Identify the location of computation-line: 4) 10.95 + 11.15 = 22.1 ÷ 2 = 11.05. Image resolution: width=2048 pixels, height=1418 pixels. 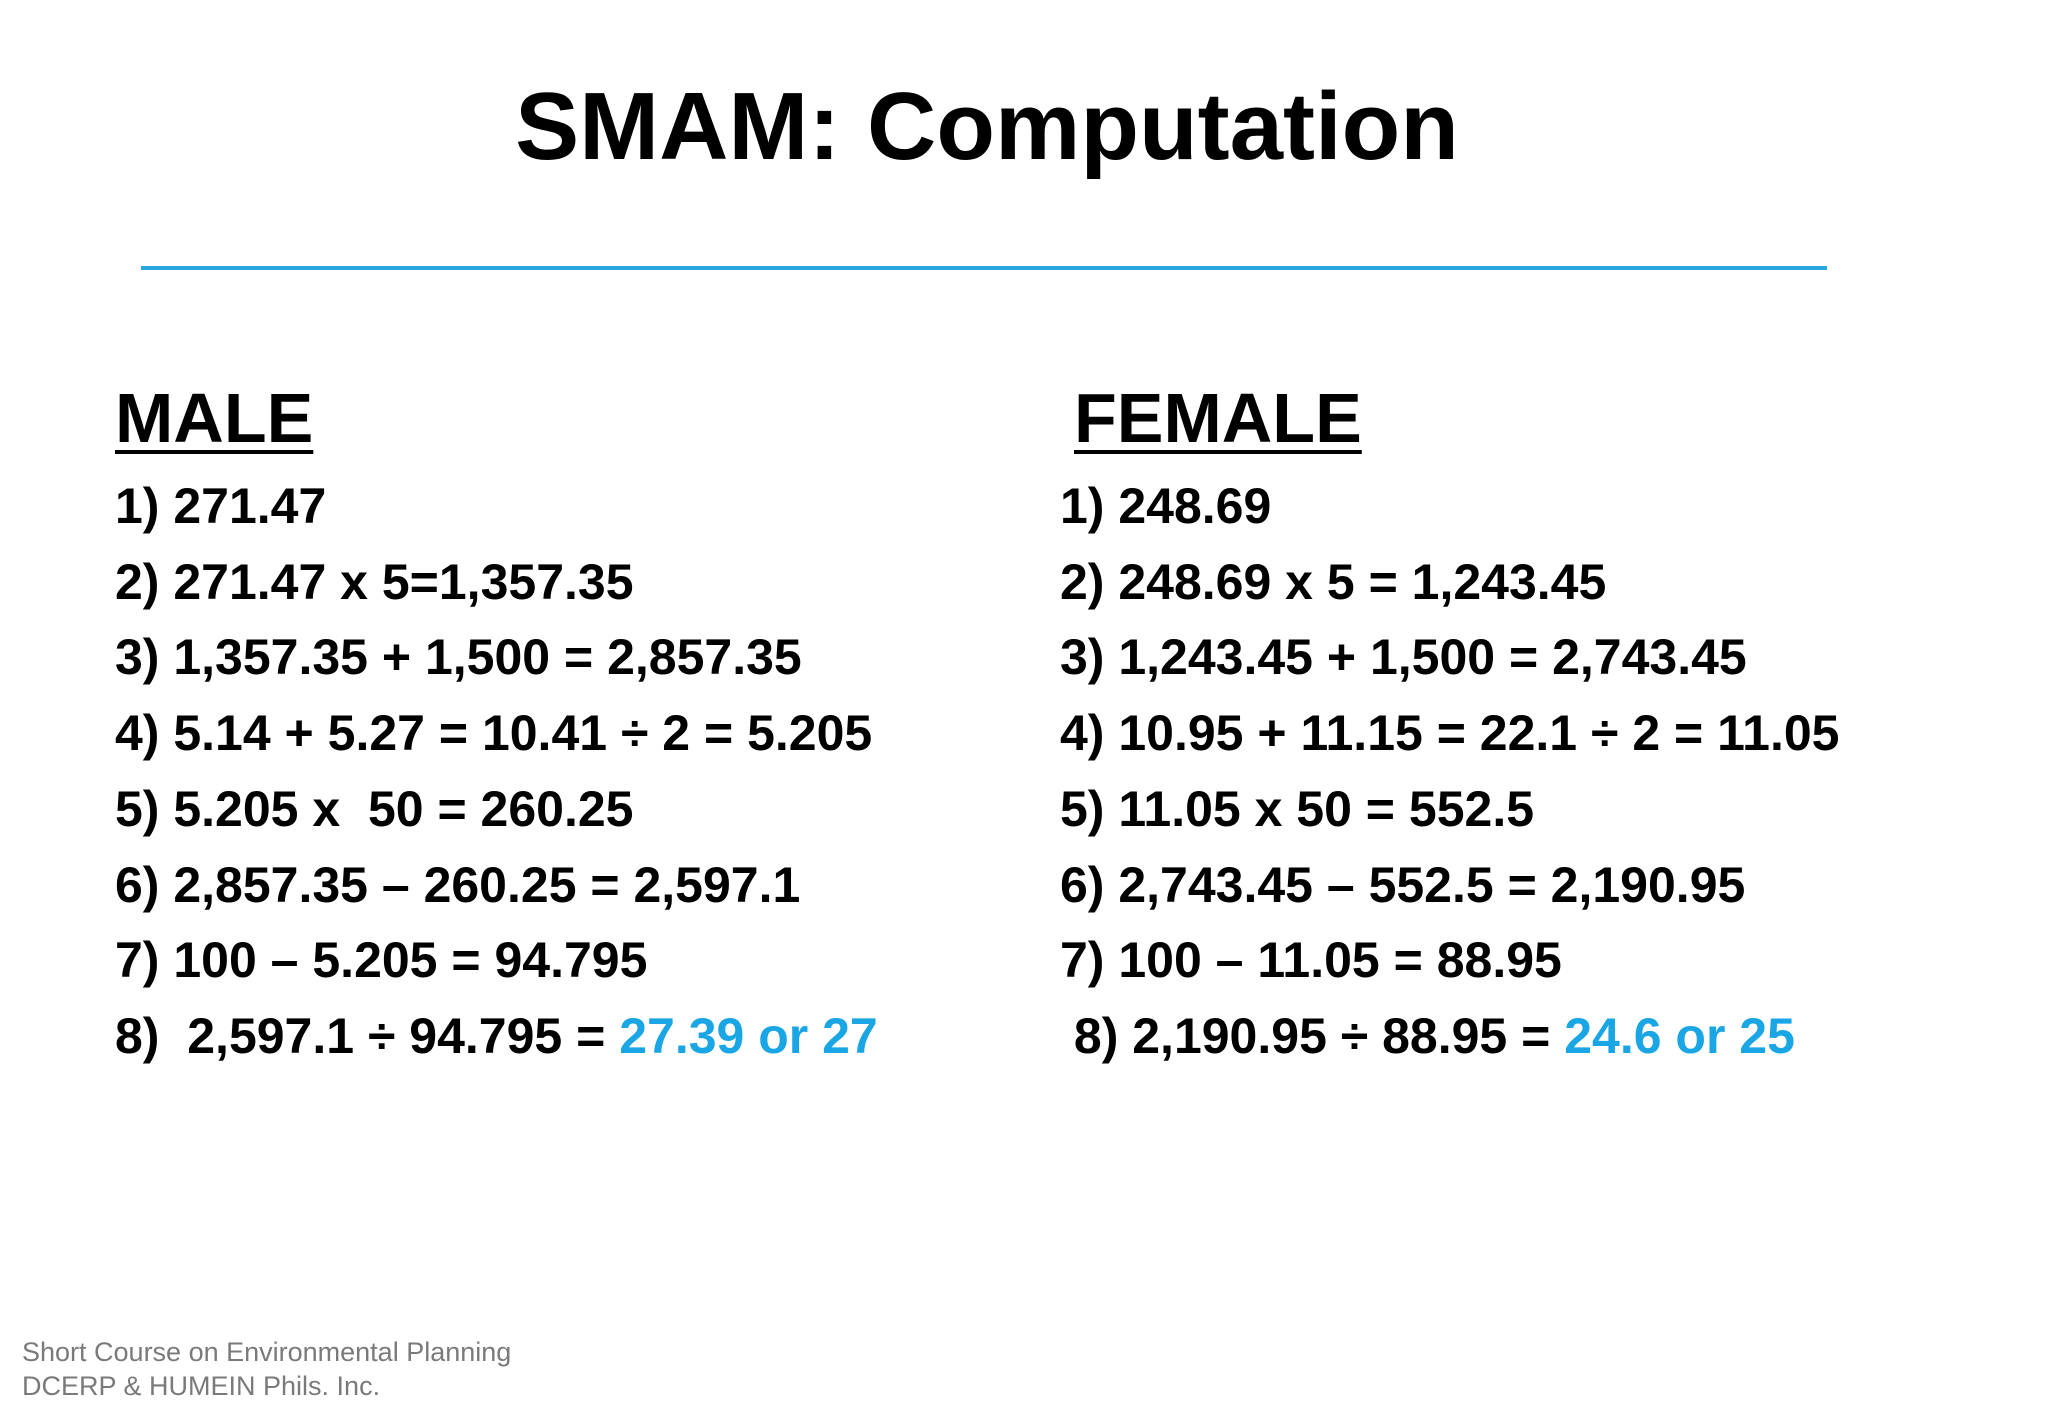
(1450, 733).